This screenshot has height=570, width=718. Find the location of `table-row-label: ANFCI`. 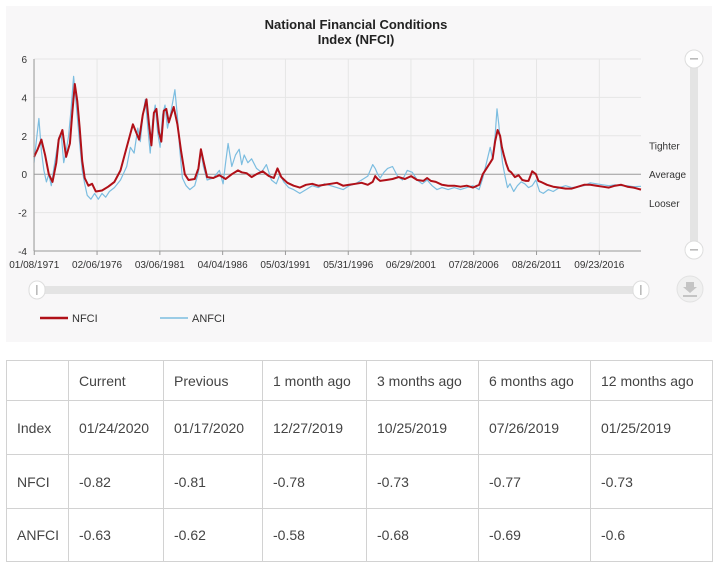

table-row-label: ANFCI is located at coordinates (37, 535).